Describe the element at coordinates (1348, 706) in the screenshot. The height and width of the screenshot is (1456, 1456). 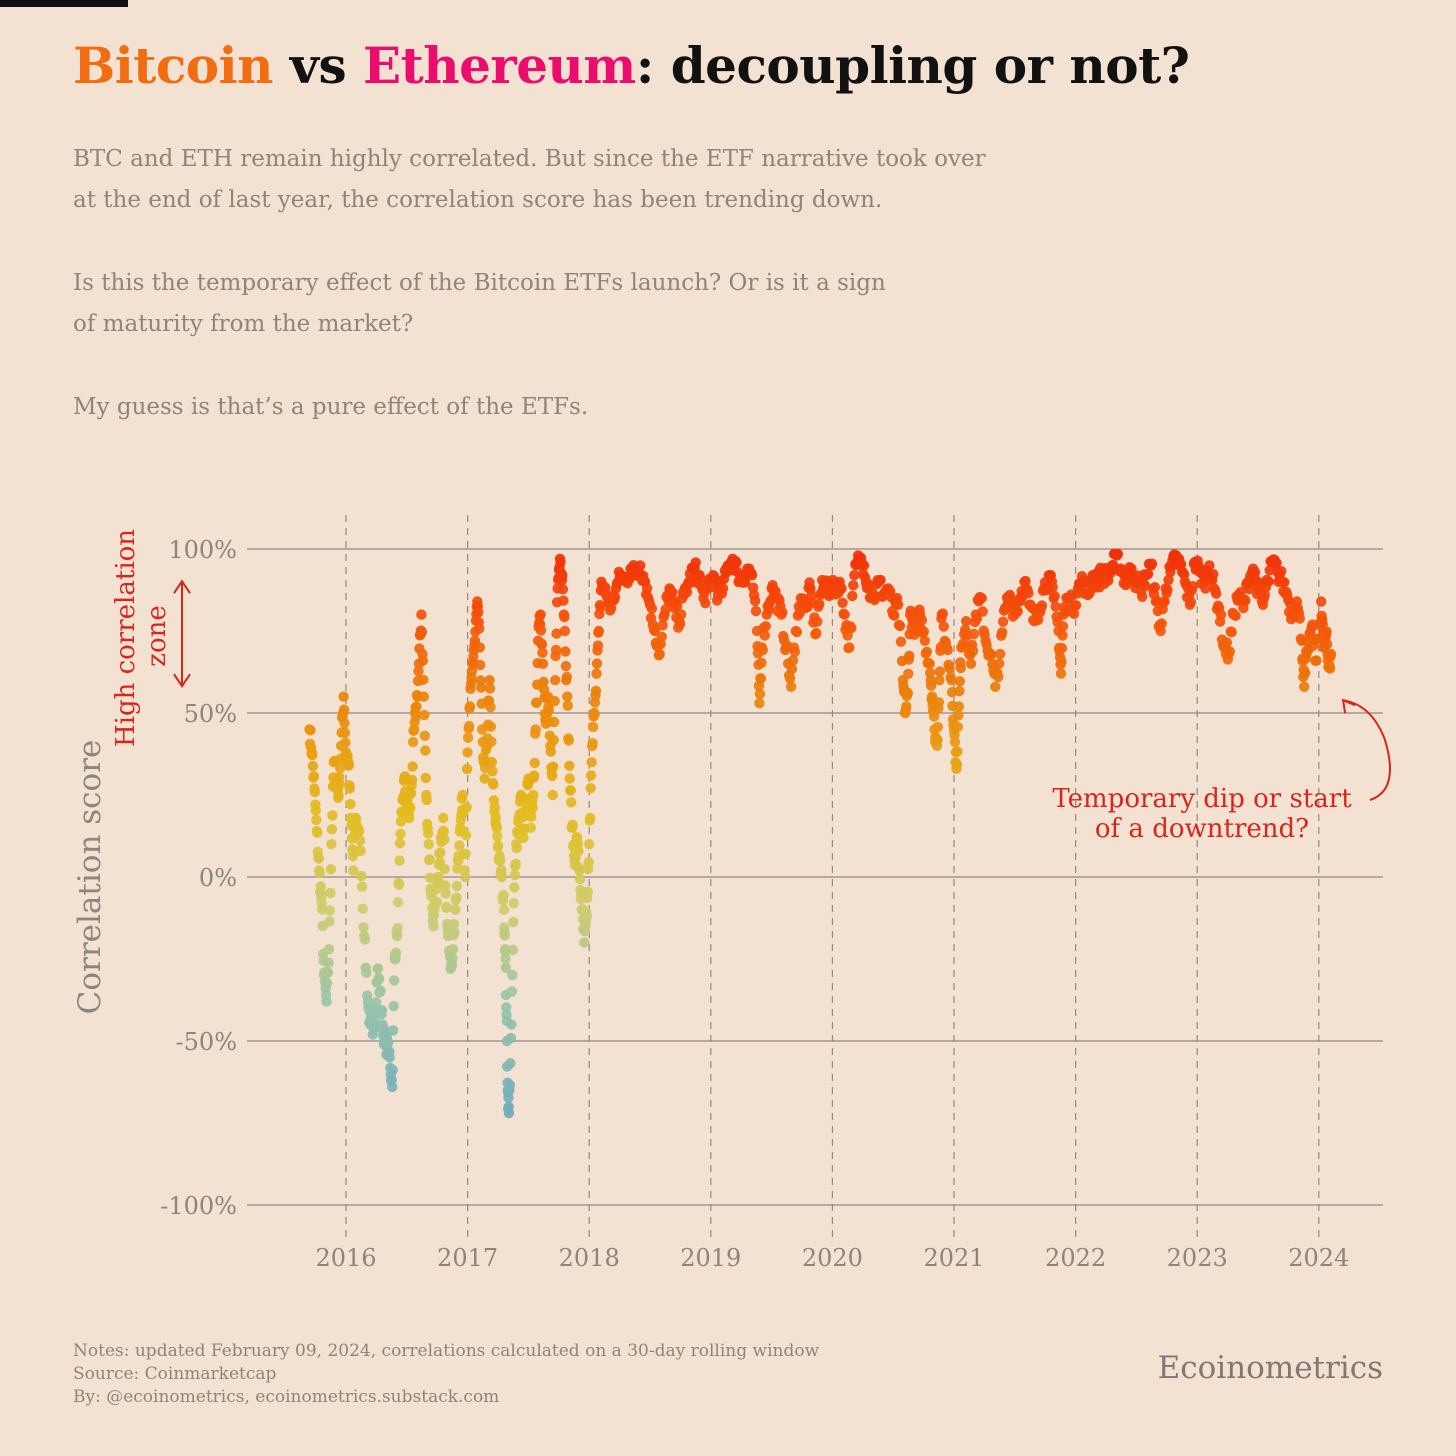
I see `annotation-arrow-head` at that location.